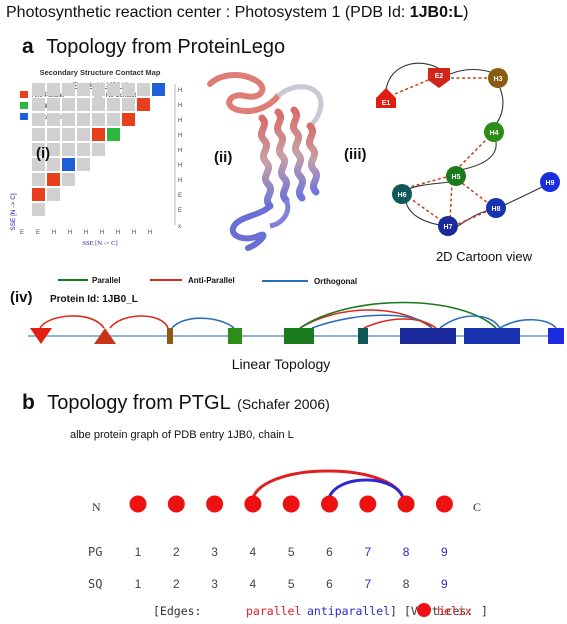 This screenshot has width=567, height=624. What do you see at coordinates (153, 47) in the screenshot?
I see `section-a-heading: a Topology from ProteinLego` at bounding box center [153, 47].